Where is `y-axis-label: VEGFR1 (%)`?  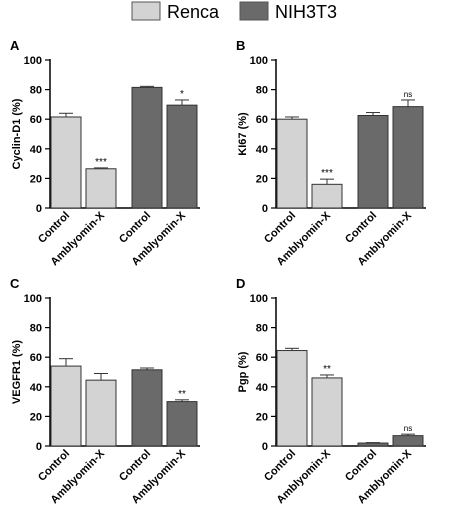 y-axis-label: VEGFR1 (%) is located at coordinates (17, 372).